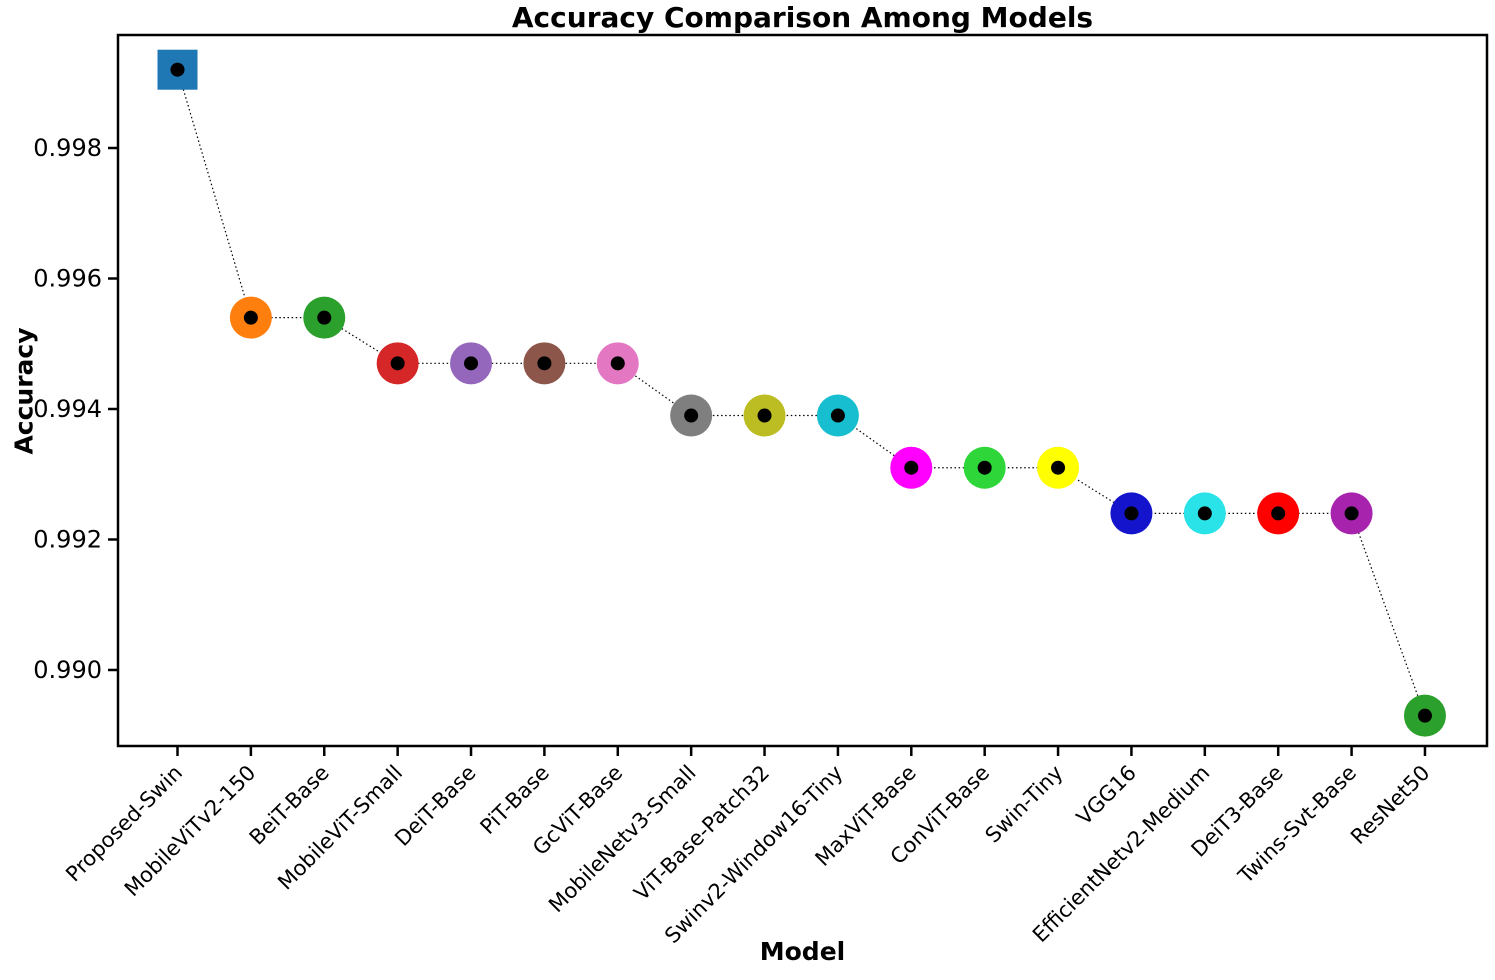  Describe the element at coordinates (397, 363) in the screenshot. I see `marker-center-dot-MobileViT-Small` at that location.